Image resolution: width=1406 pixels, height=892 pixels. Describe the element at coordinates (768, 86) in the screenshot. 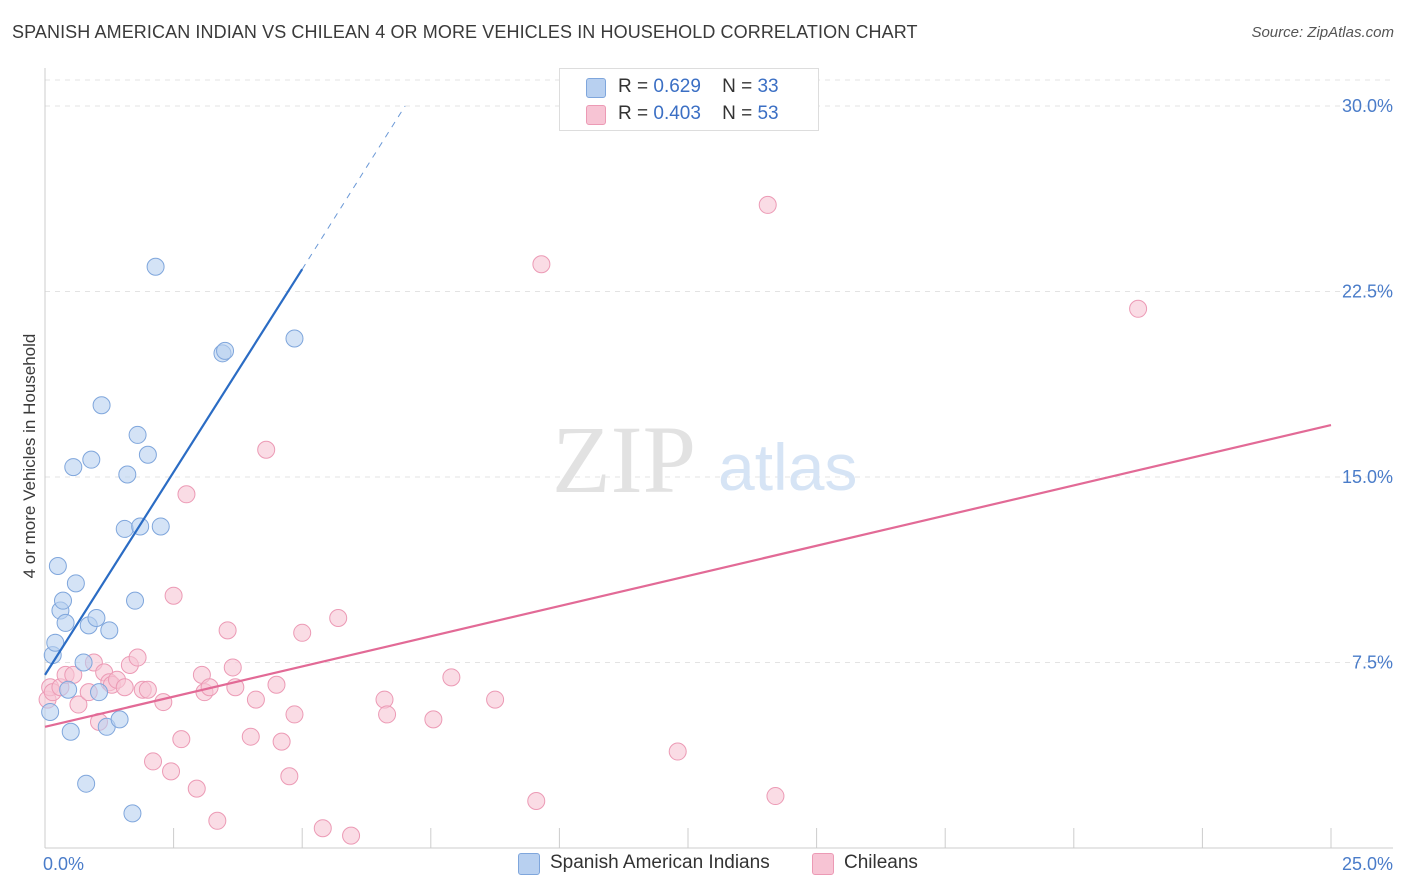

I see `legend-n-value: 33` at that location.